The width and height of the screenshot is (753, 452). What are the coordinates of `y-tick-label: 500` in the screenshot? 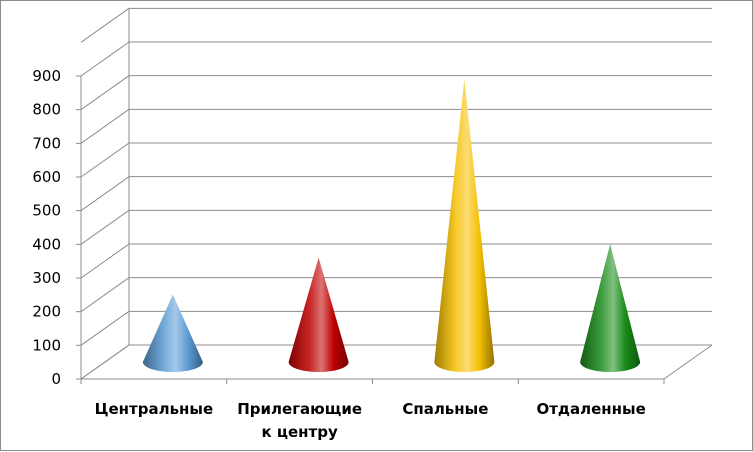 It's located at (46, 211).